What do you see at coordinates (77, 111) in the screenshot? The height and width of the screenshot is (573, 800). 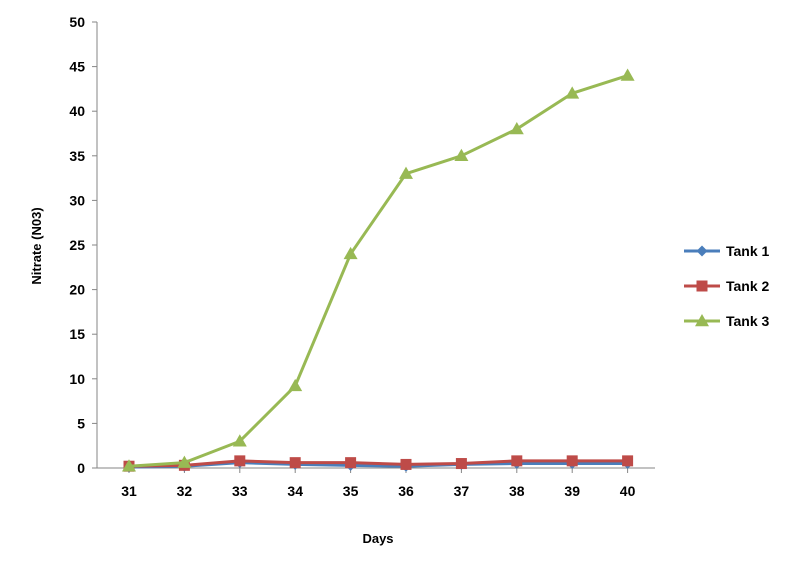 I see `y-tick-label: 40` at bounding box center [77, 111].